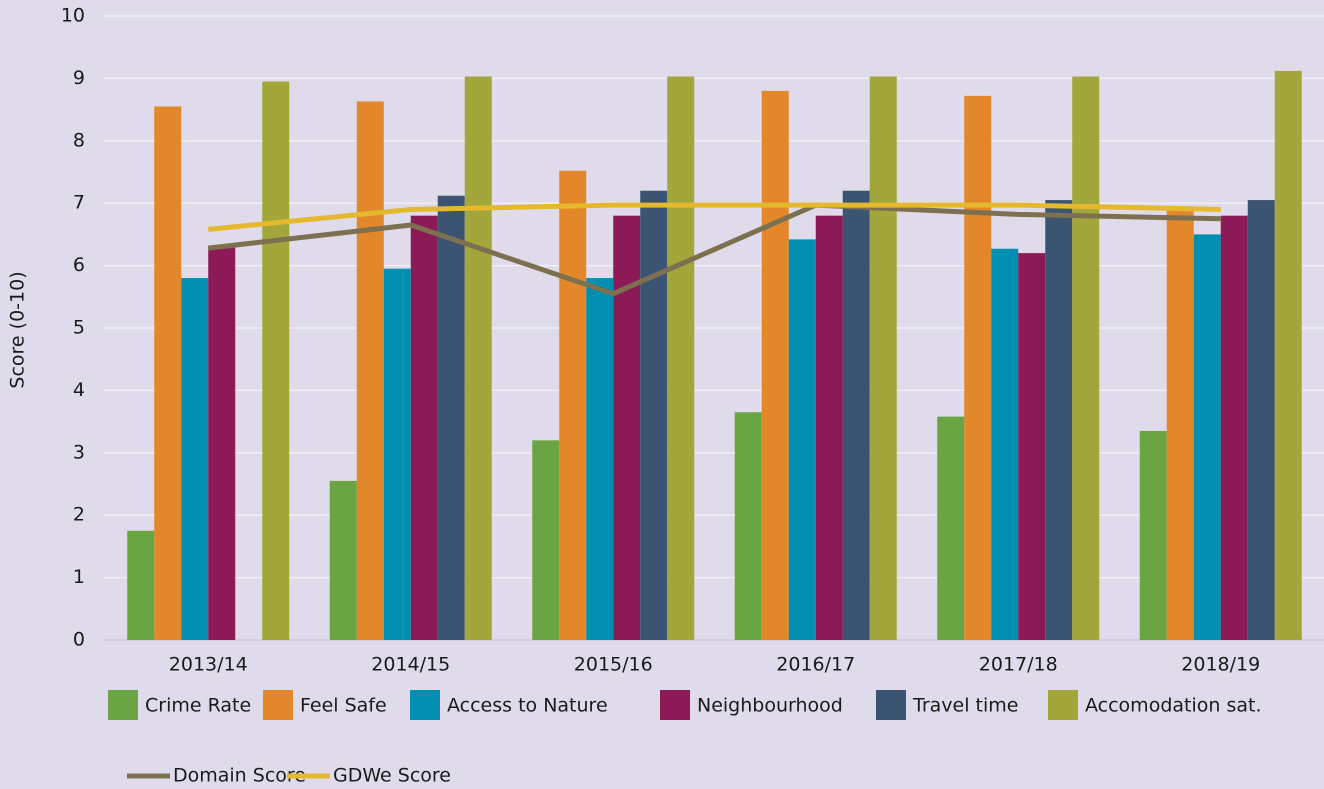 Image resolution: width=1324 pixels, height=789 pixels. What do you see at coordinates (392, 776) in the screenshot?
I see `legend-label: GDWe Score` at bounding box center [392, 776].